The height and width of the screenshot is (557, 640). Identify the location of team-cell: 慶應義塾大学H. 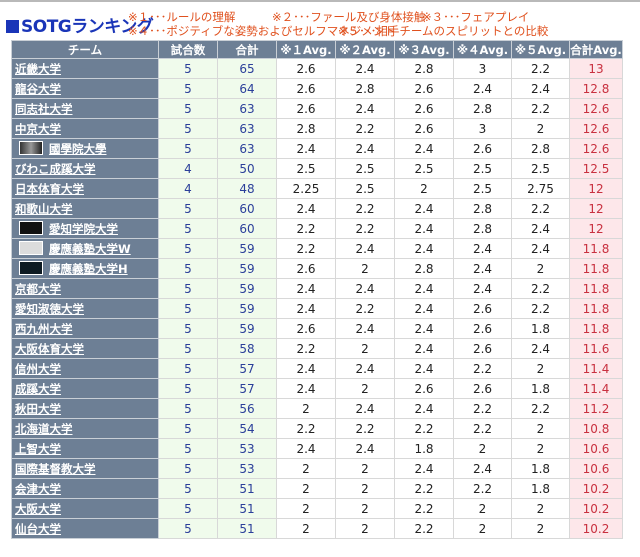
(85, 268).